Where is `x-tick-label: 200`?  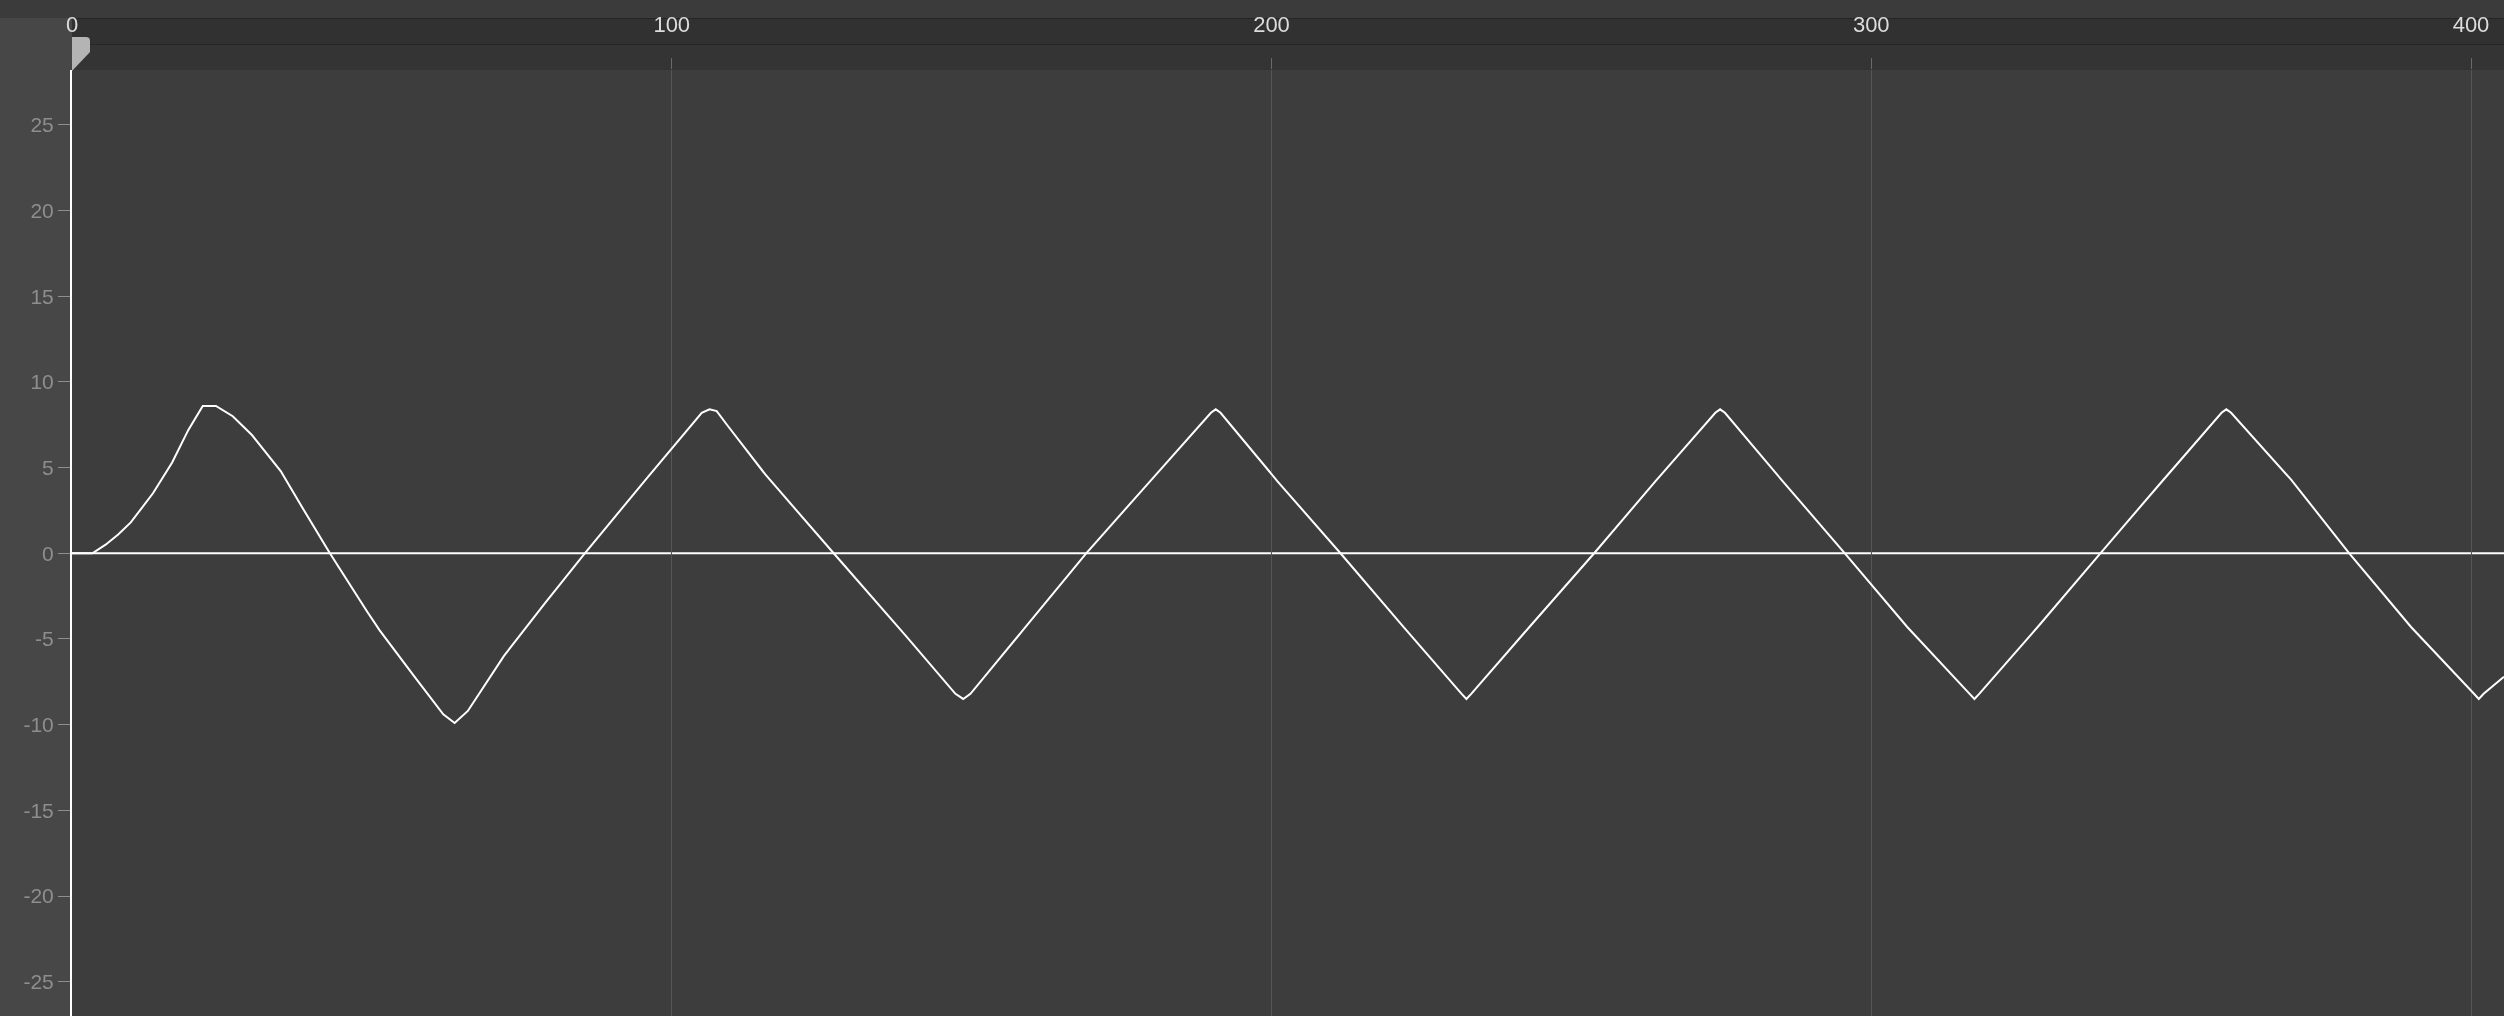 x-tick-label: 200 is located at coordinates (1271, 25).